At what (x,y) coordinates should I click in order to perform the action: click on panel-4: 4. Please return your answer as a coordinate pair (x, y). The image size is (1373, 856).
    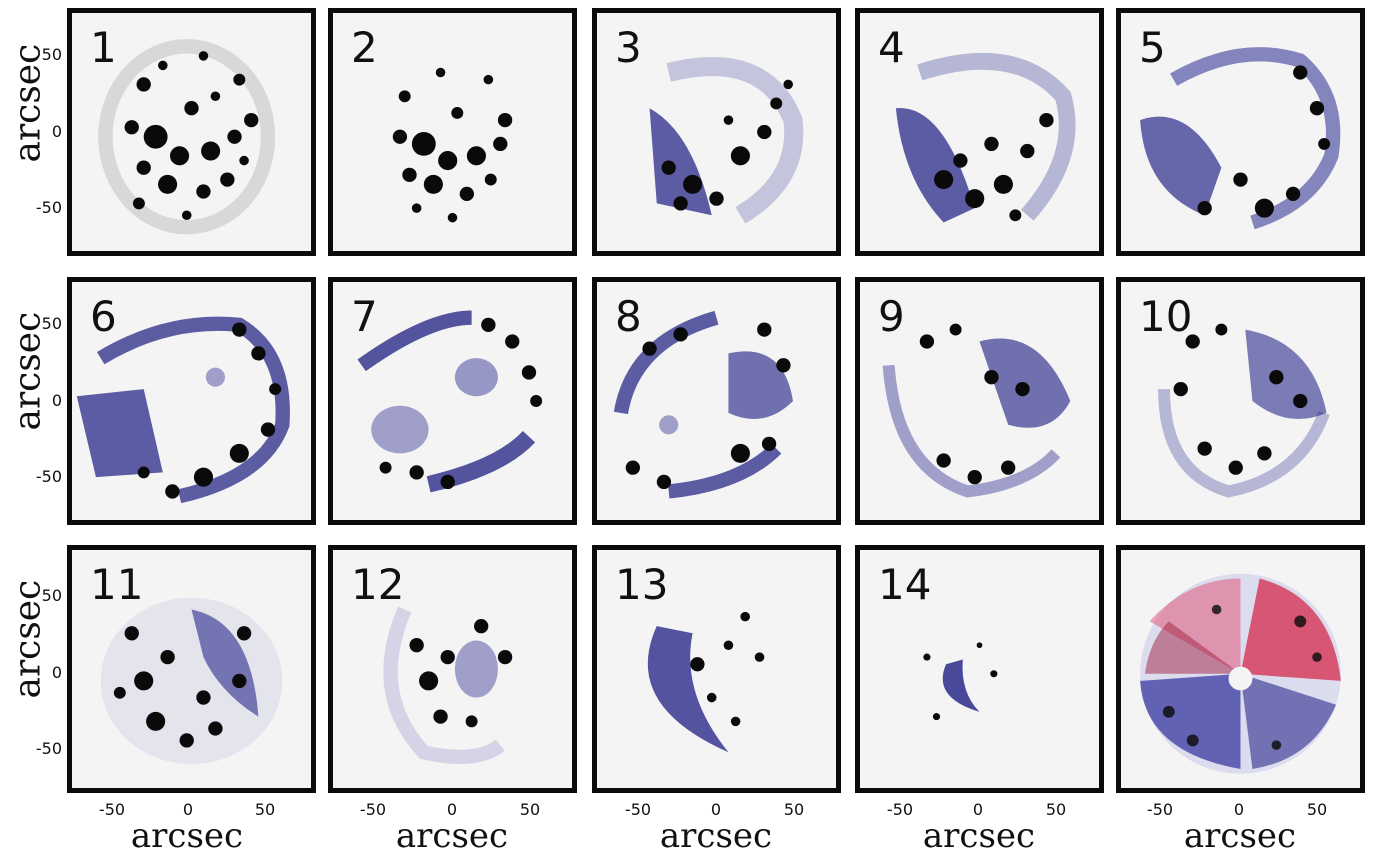
    Looking at the image, I should click on (979, 132).